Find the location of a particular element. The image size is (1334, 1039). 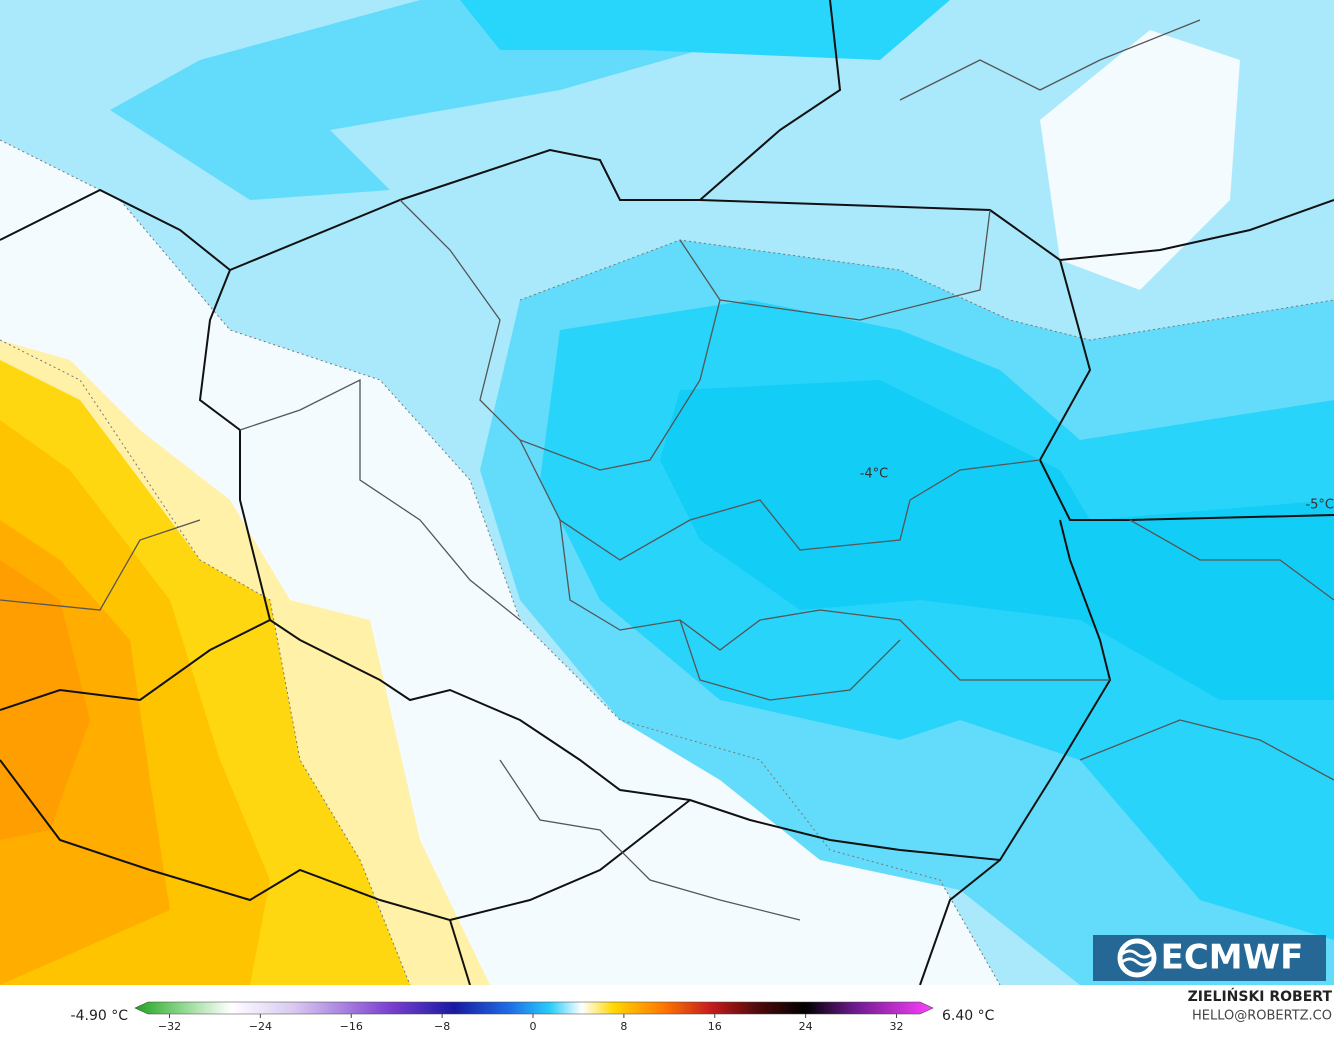

colorbar-tick-label: 0 is located at coordinates (533, 1026).